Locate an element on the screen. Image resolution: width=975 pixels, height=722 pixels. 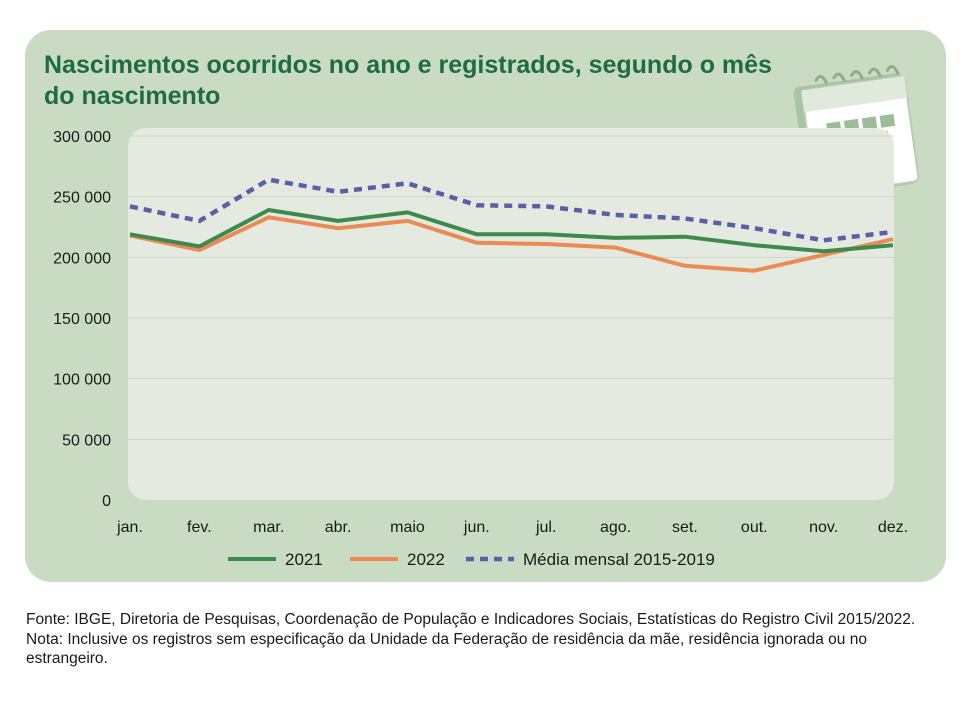
x-tick-label: out. is located at coordinates (754, 527).